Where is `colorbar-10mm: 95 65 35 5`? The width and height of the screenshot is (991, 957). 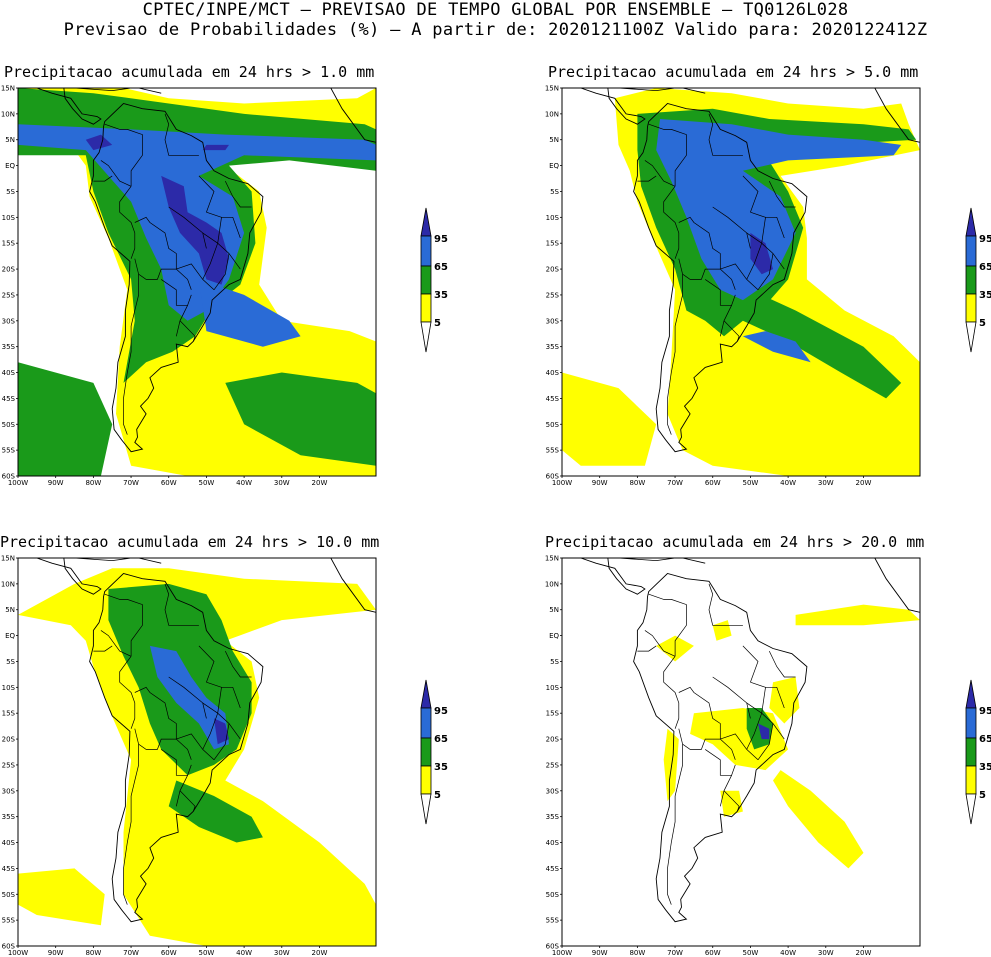
colorbar-10mm: 95 65 35 5 is located at coordinates (434, 752).